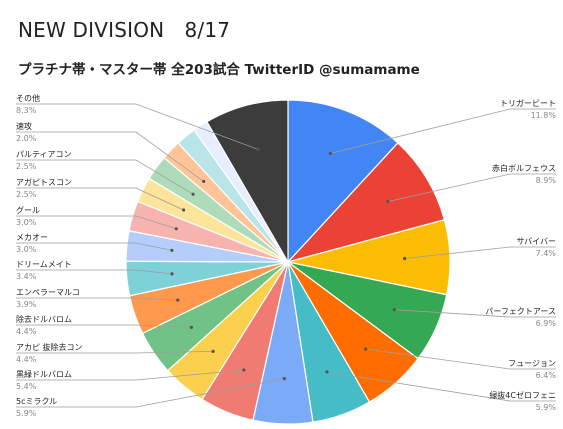 Image resolution: width=563 pixels, height=429 pixels. I want to click on slice-value: 11.8%, so click(544, 115).